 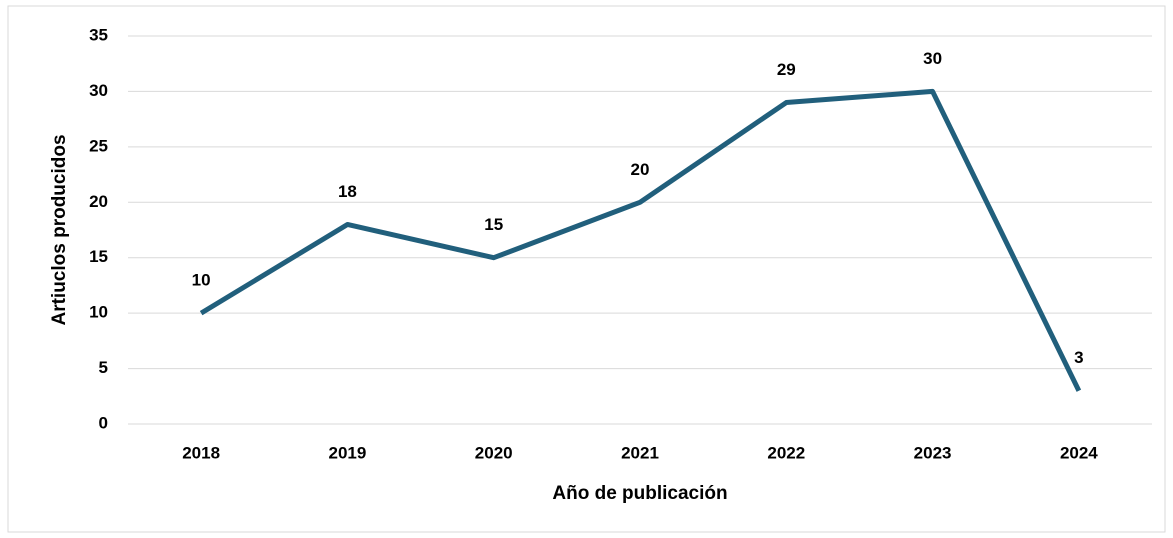 I want to click on y-tick-label: 15, so click(x=98, y=256).